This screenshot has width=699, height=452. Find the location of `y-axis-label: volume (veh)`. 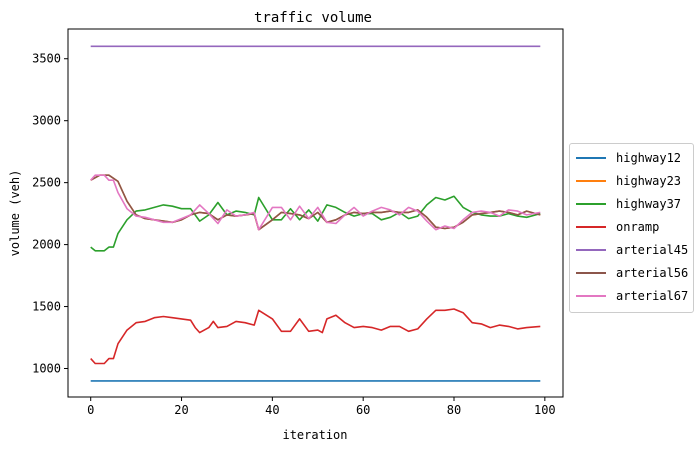

y-axis-label: volume (veh) is located at coordinates (15, 213).